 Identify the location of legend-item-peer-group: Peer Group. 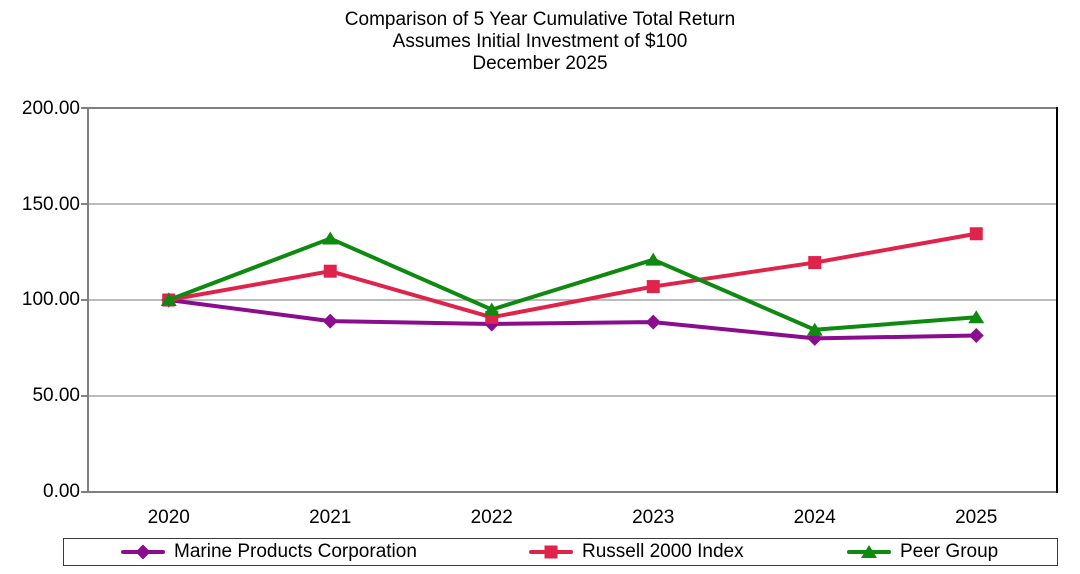
(922, 552).